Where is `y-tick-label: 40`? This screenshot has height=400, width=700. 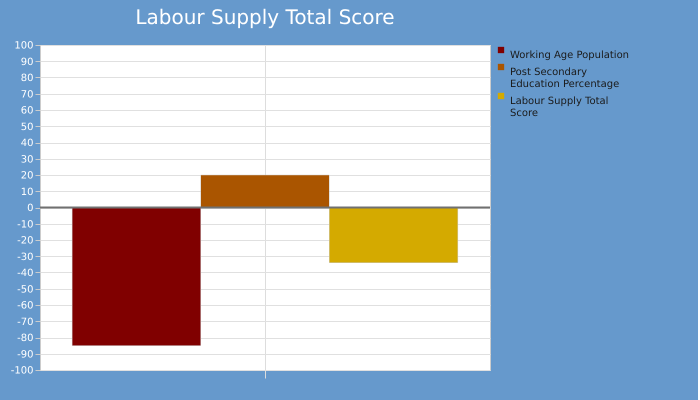 y-tick-label: 40 is located at coordinates (27, 143).